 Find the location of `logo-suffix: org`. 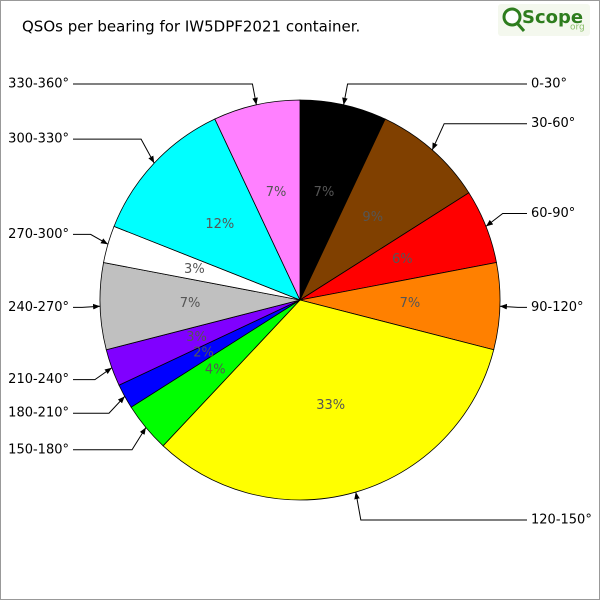

logo-suffix: org is located at coordinates (577, 28).